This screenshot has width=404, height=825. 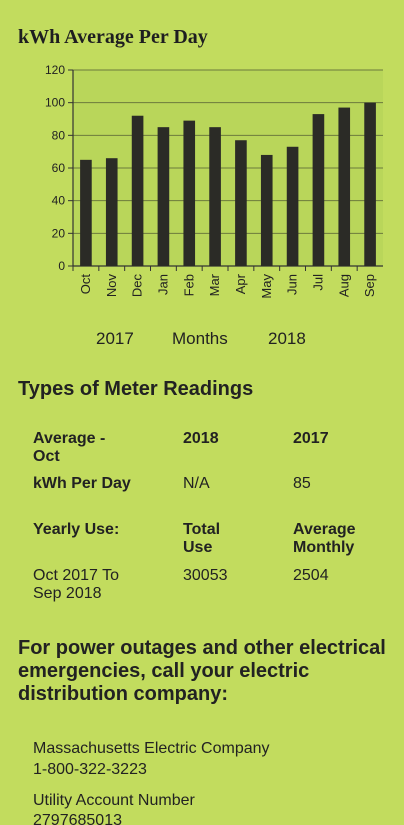 What do you see at coordinates (69, 447) in the screenshot?
I see `average-oct-header: Average - Oct` at bounding box center [69, 447].